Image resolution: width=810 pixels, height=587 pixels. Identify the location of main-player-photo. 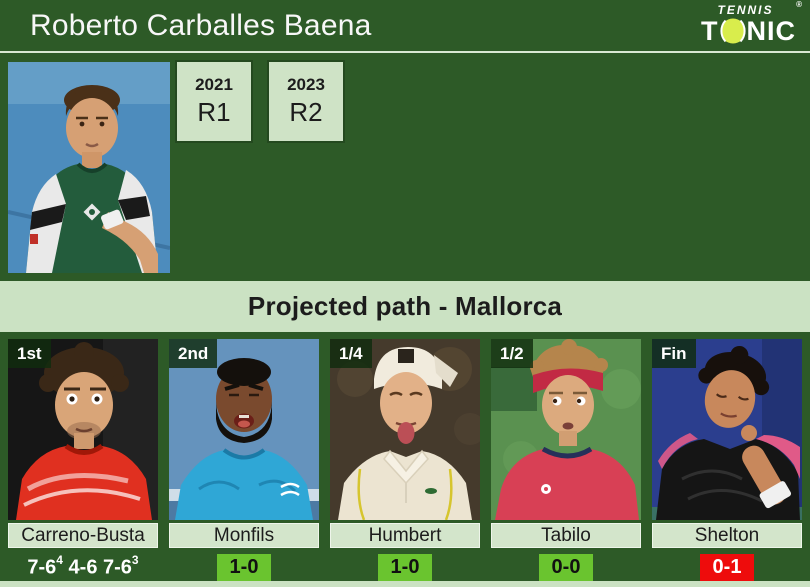
(89, 167).